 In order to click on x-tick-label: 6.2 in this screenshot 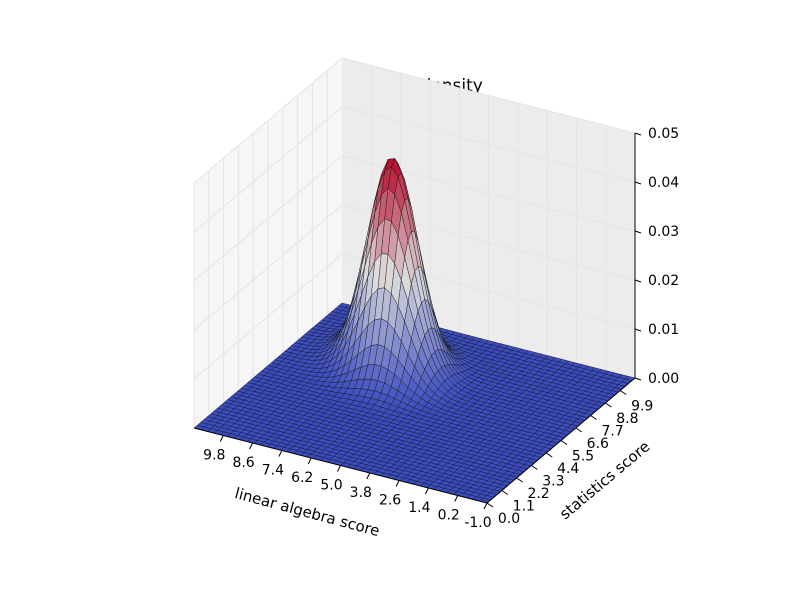, I will do `click(302, 478)`.